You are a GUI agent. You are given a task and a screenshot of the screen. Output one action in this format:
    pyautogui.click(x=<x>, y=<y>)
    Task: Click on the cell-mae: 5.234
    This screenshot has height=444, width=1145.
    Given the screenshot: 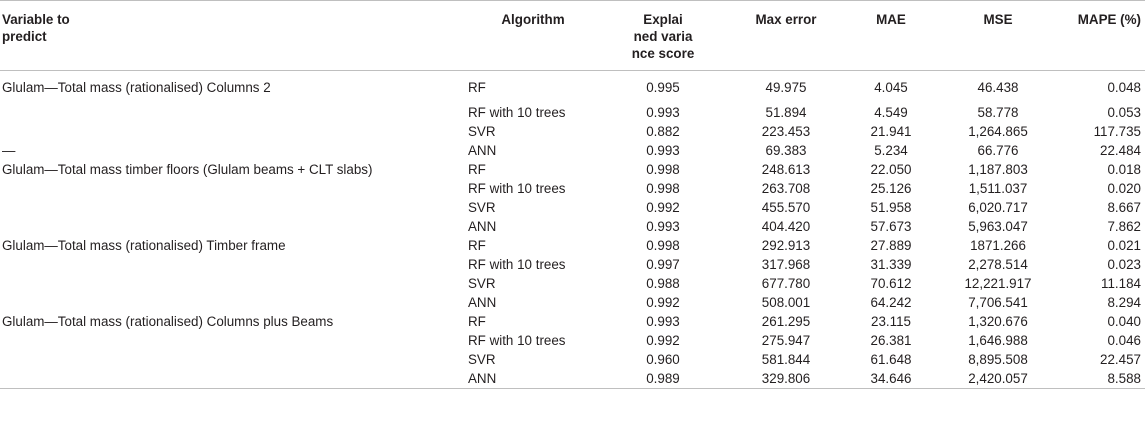 What is the action you would take?
    pyautogui.click(x=891, y=150)
    